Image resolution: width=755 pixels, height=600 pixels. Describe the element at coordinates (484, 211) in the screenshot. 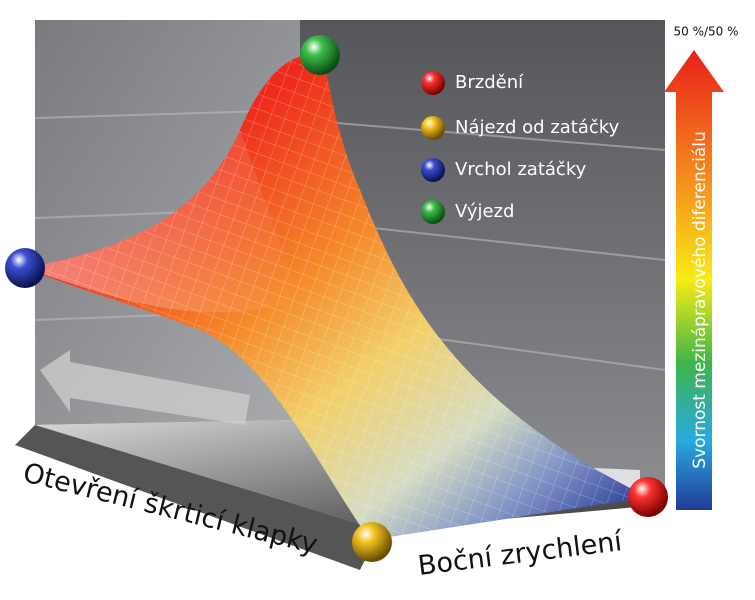

I see `legend-label: Výjezd` at that location.